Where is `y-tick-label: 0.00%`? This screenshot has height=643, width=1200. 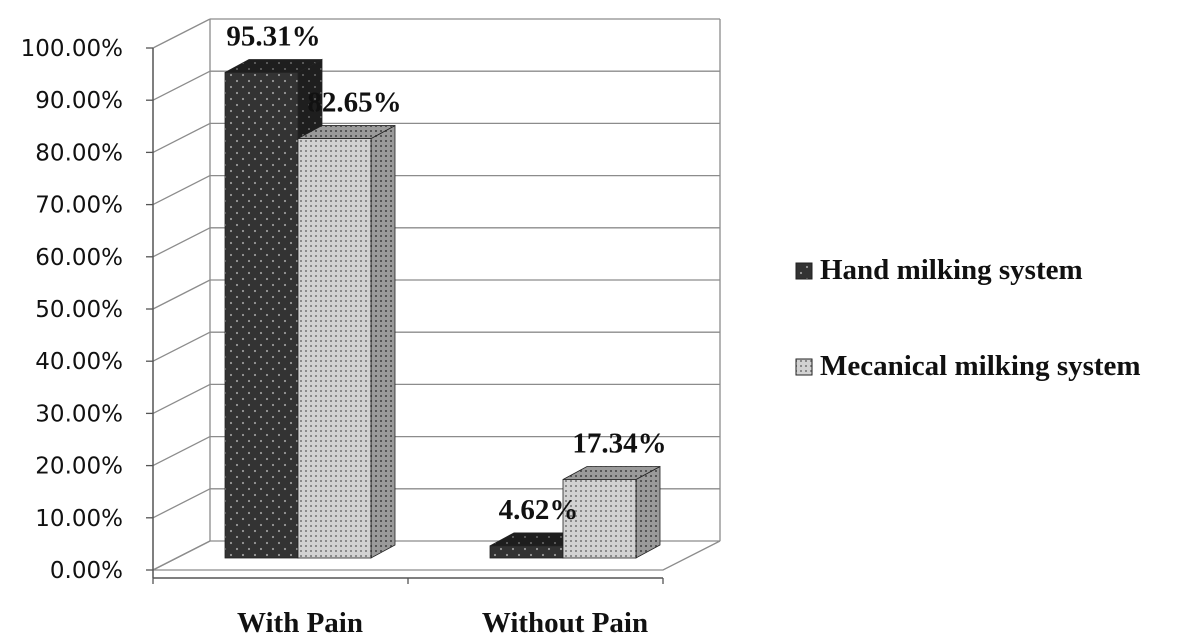 y-tick-label: 0.00% is located at coordinates (86, 571).